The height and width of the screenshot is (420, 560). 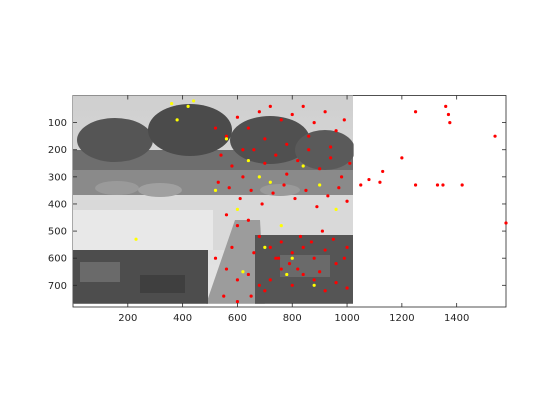 I want to click on x-tick-label: 1200, so click(x=401, y=318).